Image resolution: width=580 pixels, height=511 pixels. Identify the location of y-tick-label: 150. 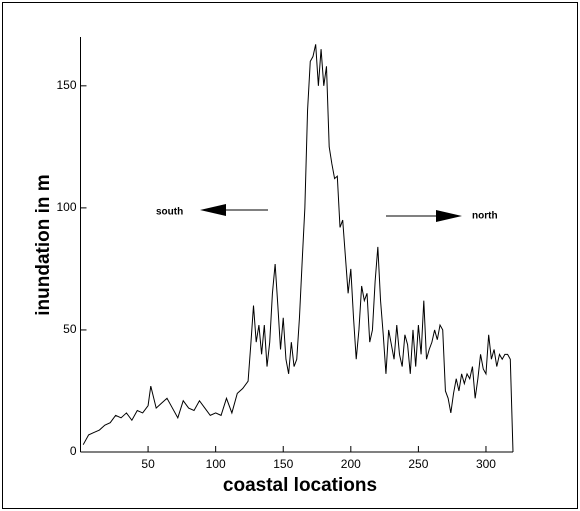
(66, 85).